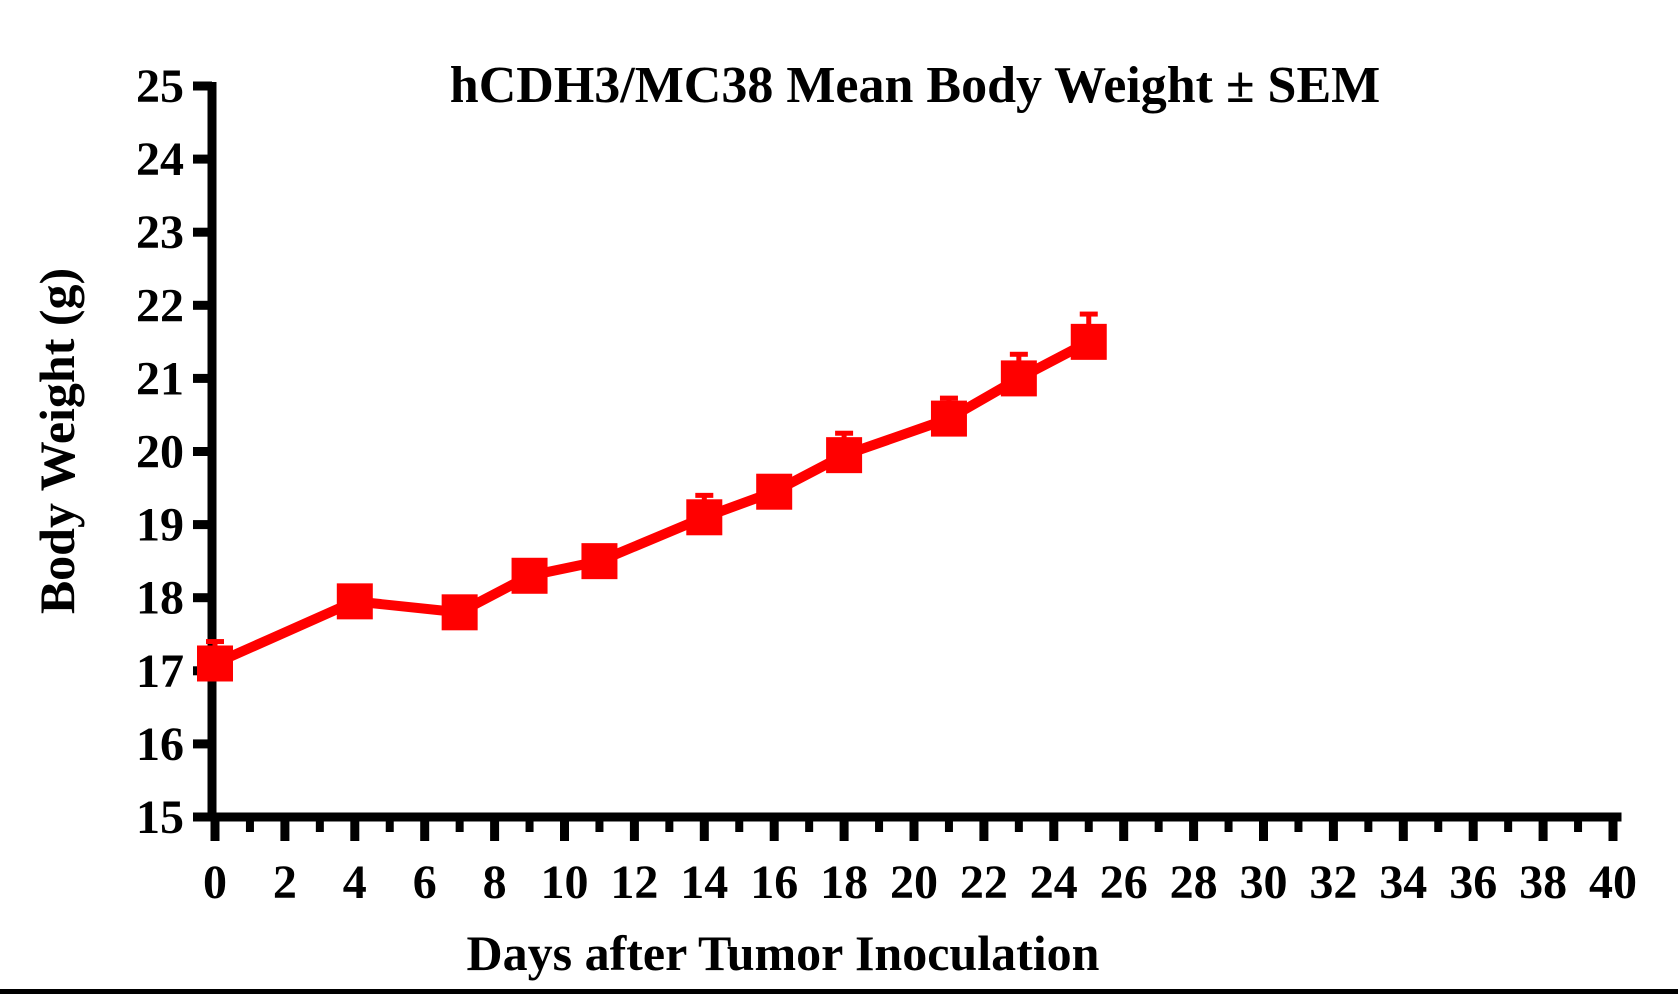 This screenshot has width=1678, height=994. Describe the element at coordinates (704, 882) in the screenshot. I see `x-tick-label: 14` at that location.